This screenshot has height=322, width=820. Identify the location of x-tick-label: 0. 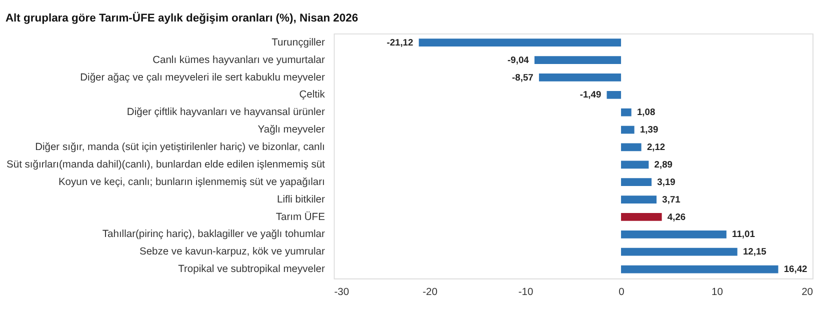
(621, 292).